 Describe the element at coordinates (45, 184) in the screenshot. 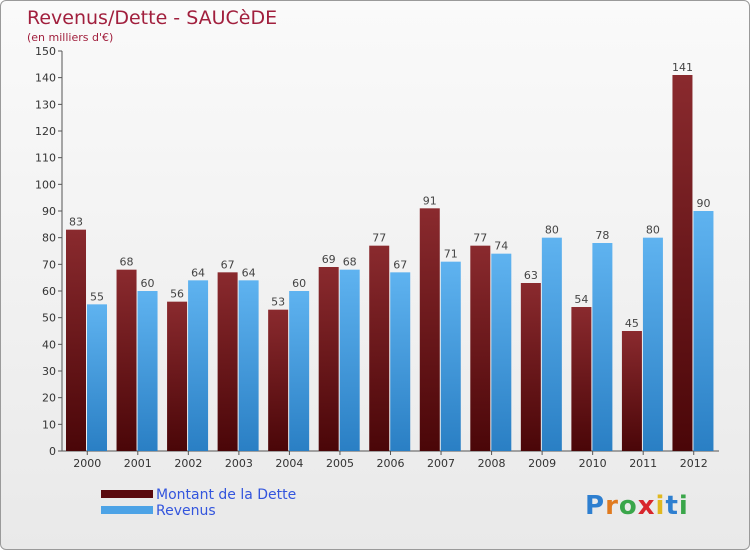

I see `y-tick-label: 100` at that location.